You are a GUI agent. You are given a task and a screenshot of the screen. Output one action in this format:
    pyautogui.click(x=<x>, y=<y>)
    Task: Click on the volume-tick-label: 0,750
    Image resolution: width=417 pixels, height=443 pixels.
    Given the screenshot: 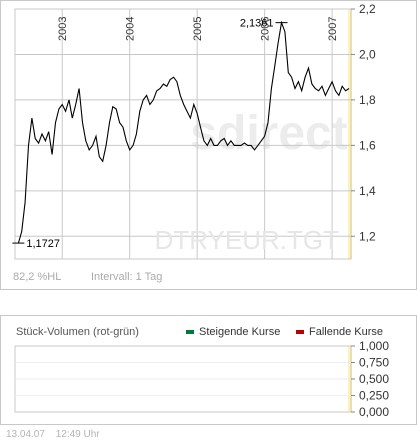 What is the action you would take?
    pyautogui.click(x=374, y=363)
    